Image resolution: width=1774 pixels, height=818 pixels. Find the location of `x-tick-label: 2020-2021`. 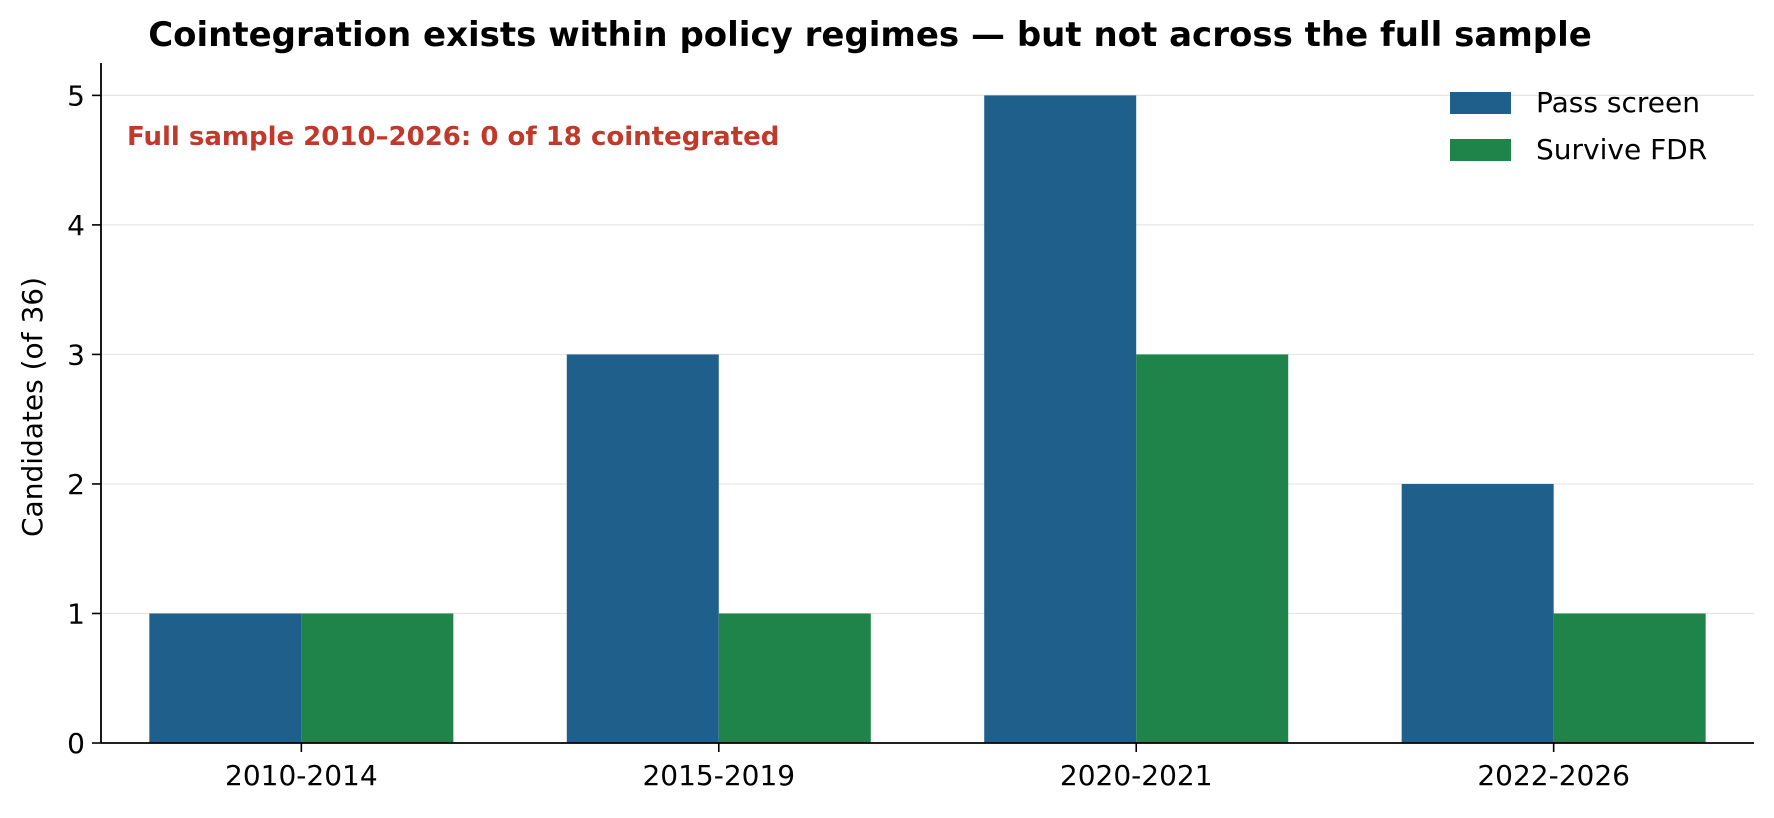

x-tick-label: 2020-2021 is located at coordinates (1136, 775).